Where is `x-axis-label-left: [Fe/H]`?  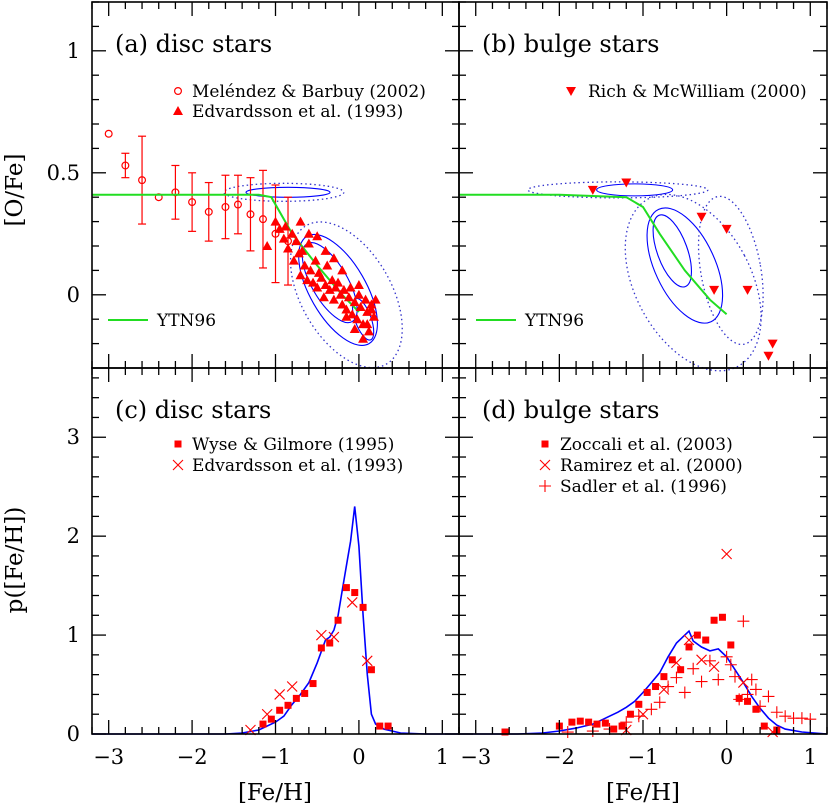 x-axis-label-left: [Fe/H] is located at coordinates (275, 793).